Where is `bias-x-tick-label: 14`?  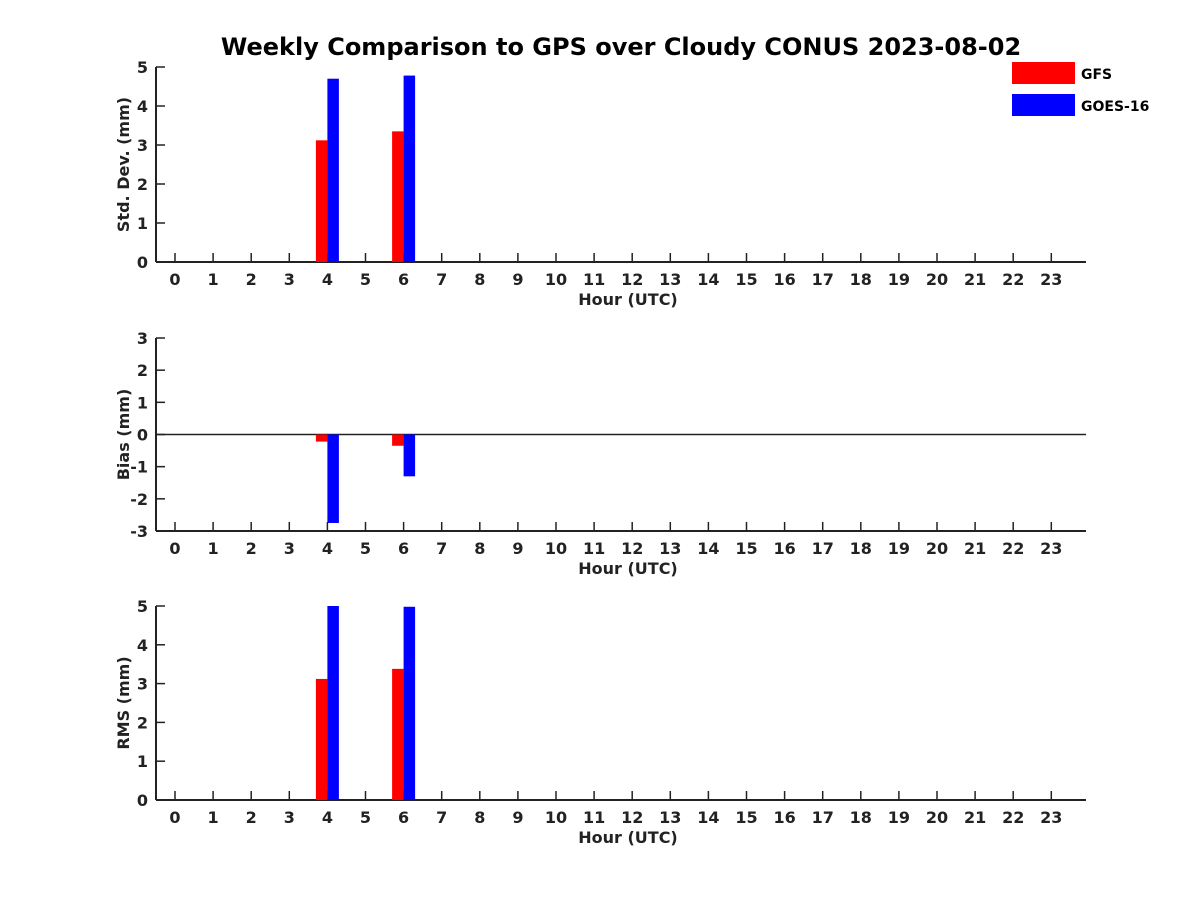
bias-x-tick-label: 14 is located at coordinates (708, 548).